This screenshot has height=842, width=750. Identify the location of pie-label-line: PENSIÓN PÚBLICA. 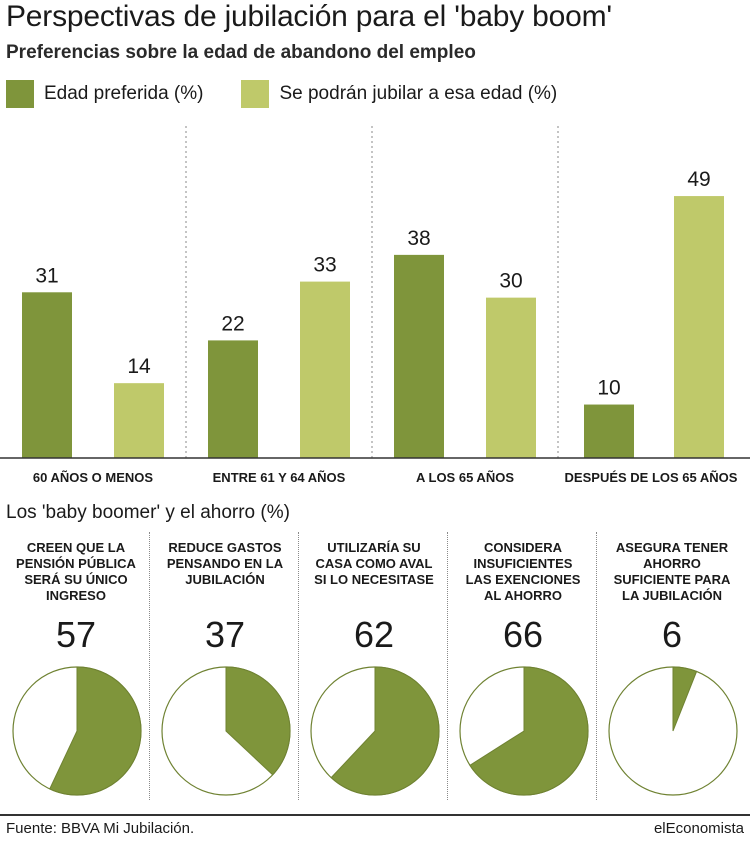
(76, 563).